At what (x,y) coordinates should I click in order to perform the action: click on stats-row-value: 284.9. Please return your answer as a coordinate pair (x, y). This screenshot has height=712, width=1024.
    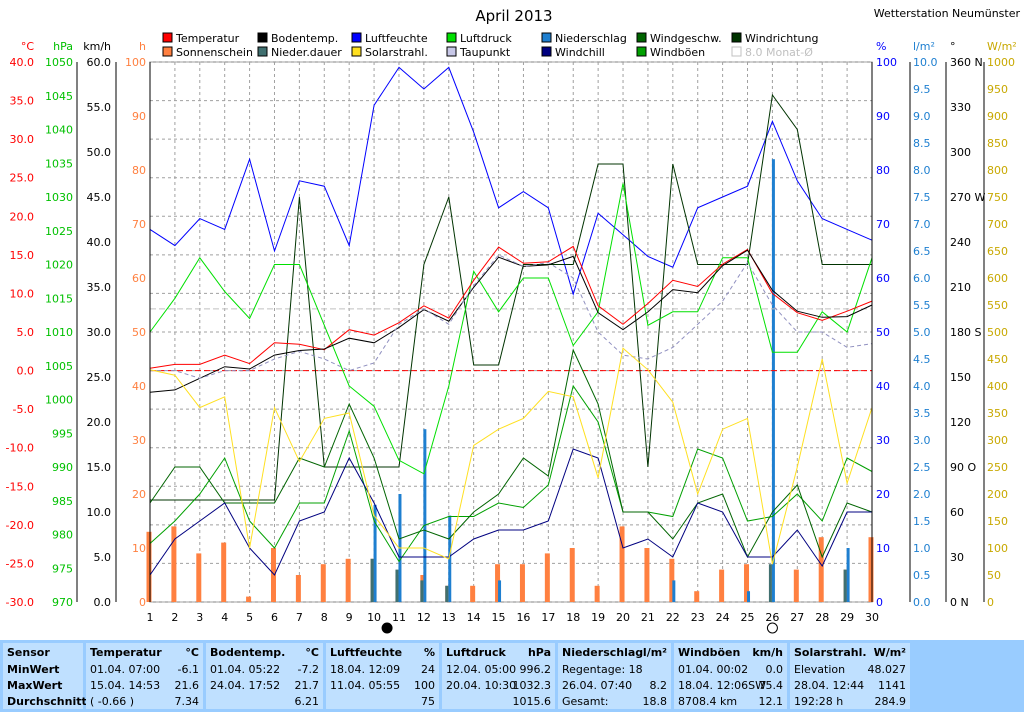
    Looking at the image, I should click on (890, 701).